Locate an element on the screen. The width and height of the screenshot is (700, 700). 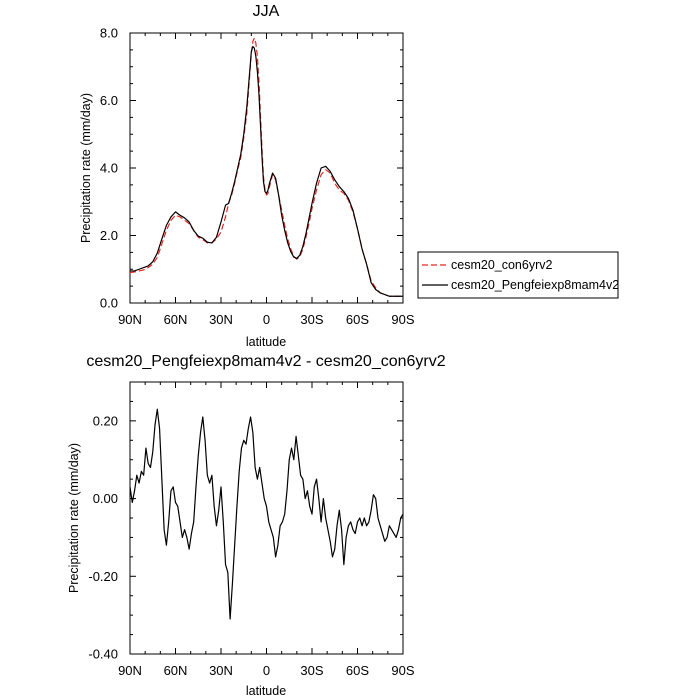
top-ytick-label: 2.0 is located at coordinates (109, 235).